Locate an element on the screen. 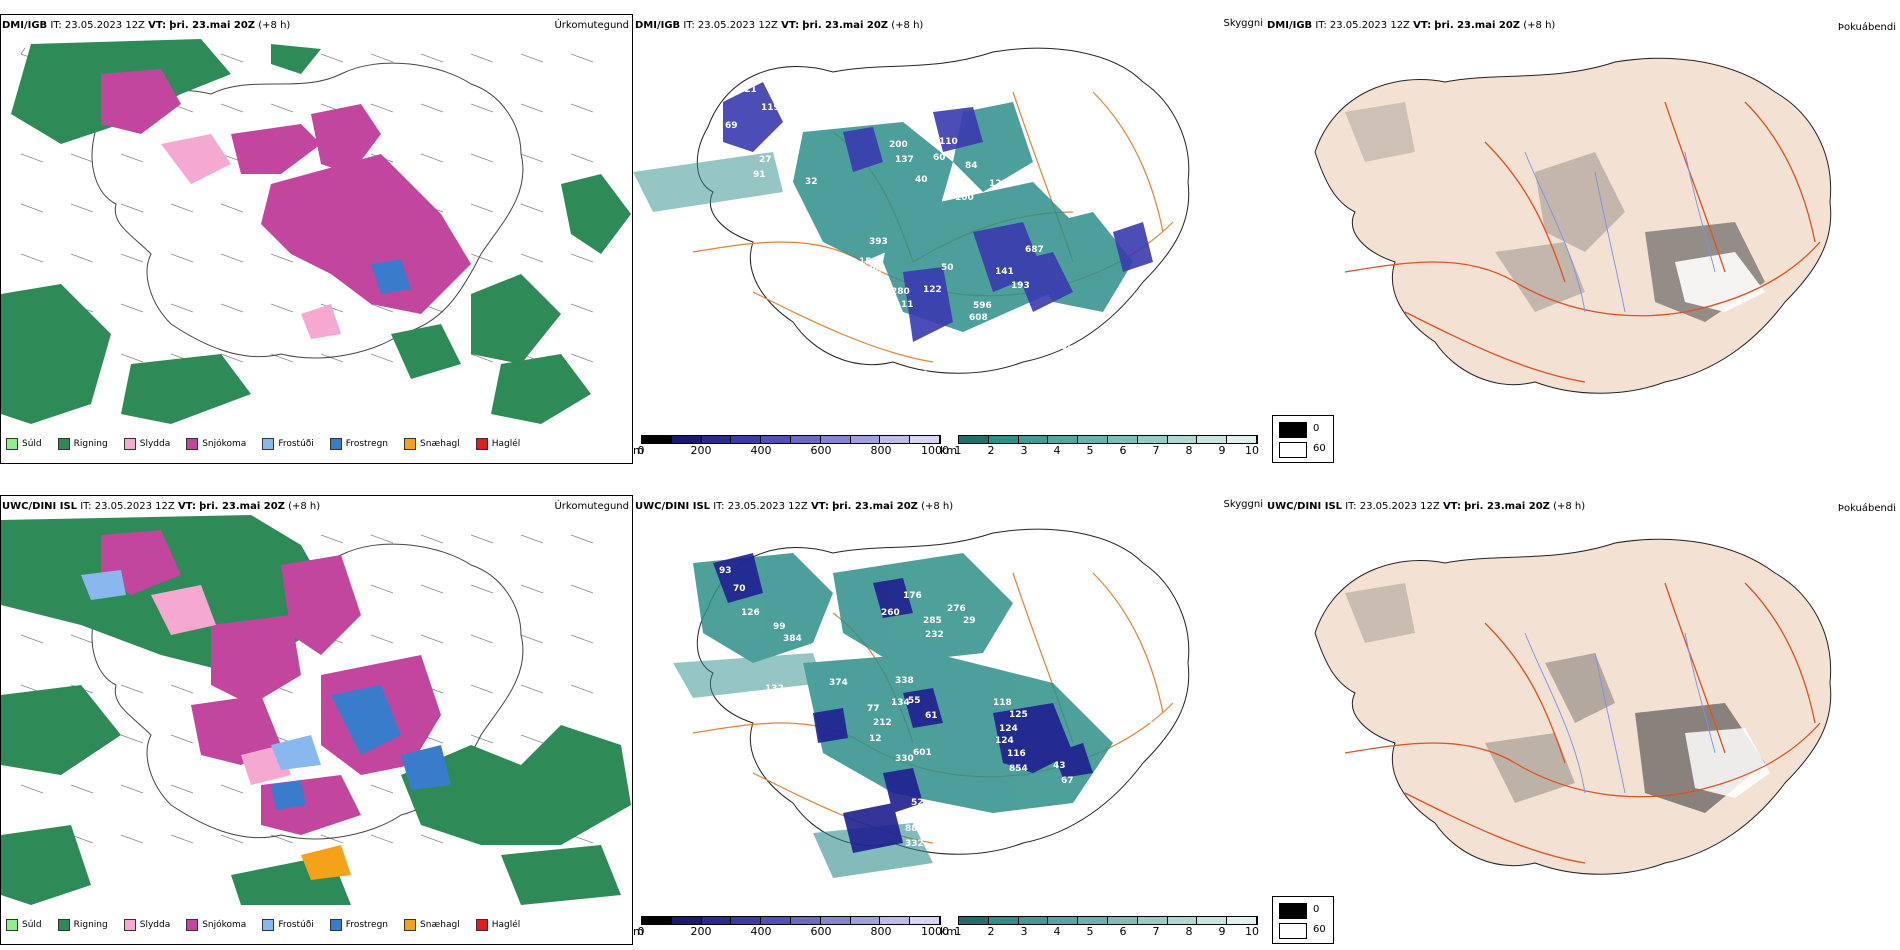 This screenshot has width=1900, height=950. cloud-label: 338 is located at coordinates (904, 681).